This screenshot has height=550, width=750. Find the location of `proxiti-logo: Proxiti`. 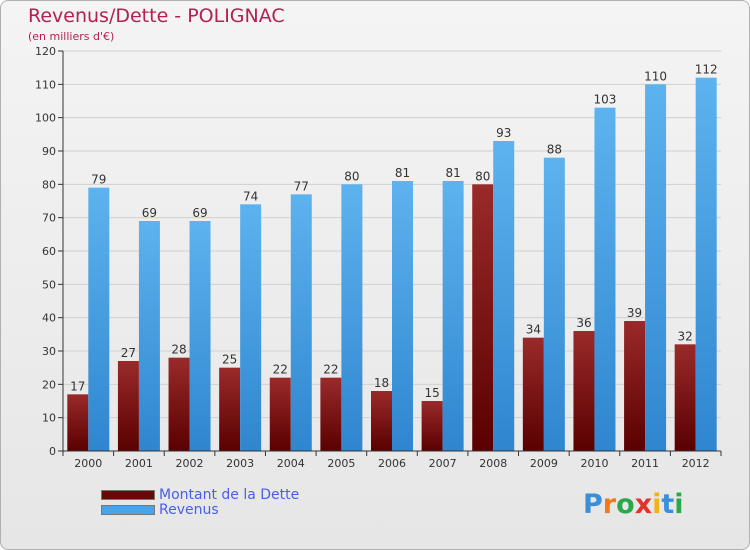

proxiti-logo: Proxiti is located at coordinates (633, 504).